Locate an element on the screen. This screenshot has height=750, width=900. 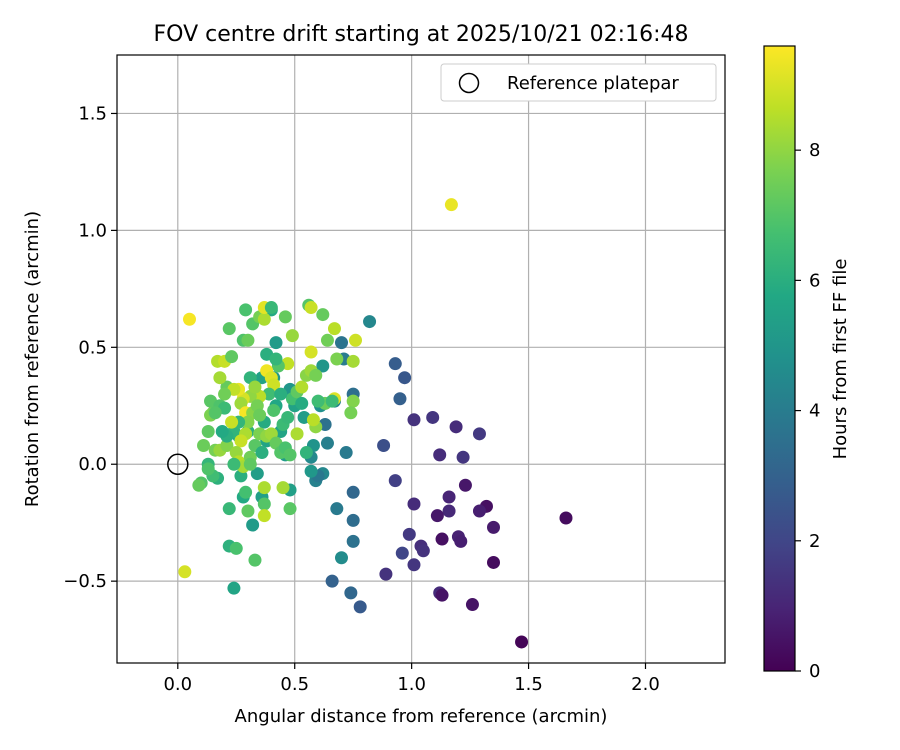
x-axis-label: Angular distance from reference (arcmin) is located at coordinates (421, 716).